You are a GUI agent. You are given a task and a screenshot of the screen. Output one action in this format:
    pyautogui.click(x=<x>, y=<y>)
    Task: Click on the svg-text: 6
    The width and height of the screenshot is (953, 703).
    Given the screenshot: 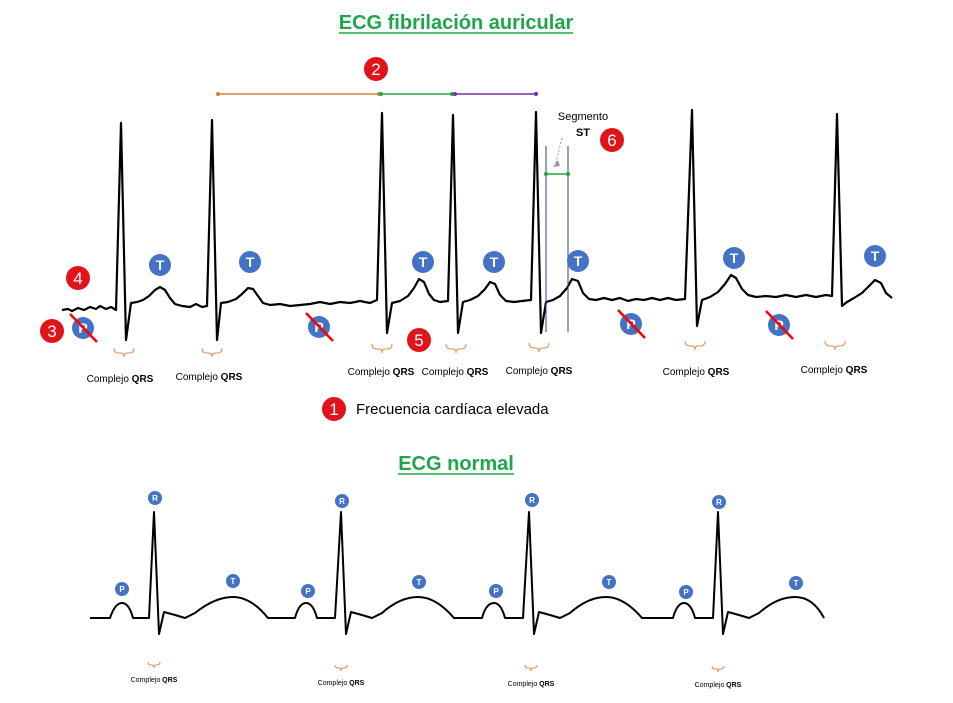 What is the action you would take?
    pyautogui.click(x=611, y=140)
    